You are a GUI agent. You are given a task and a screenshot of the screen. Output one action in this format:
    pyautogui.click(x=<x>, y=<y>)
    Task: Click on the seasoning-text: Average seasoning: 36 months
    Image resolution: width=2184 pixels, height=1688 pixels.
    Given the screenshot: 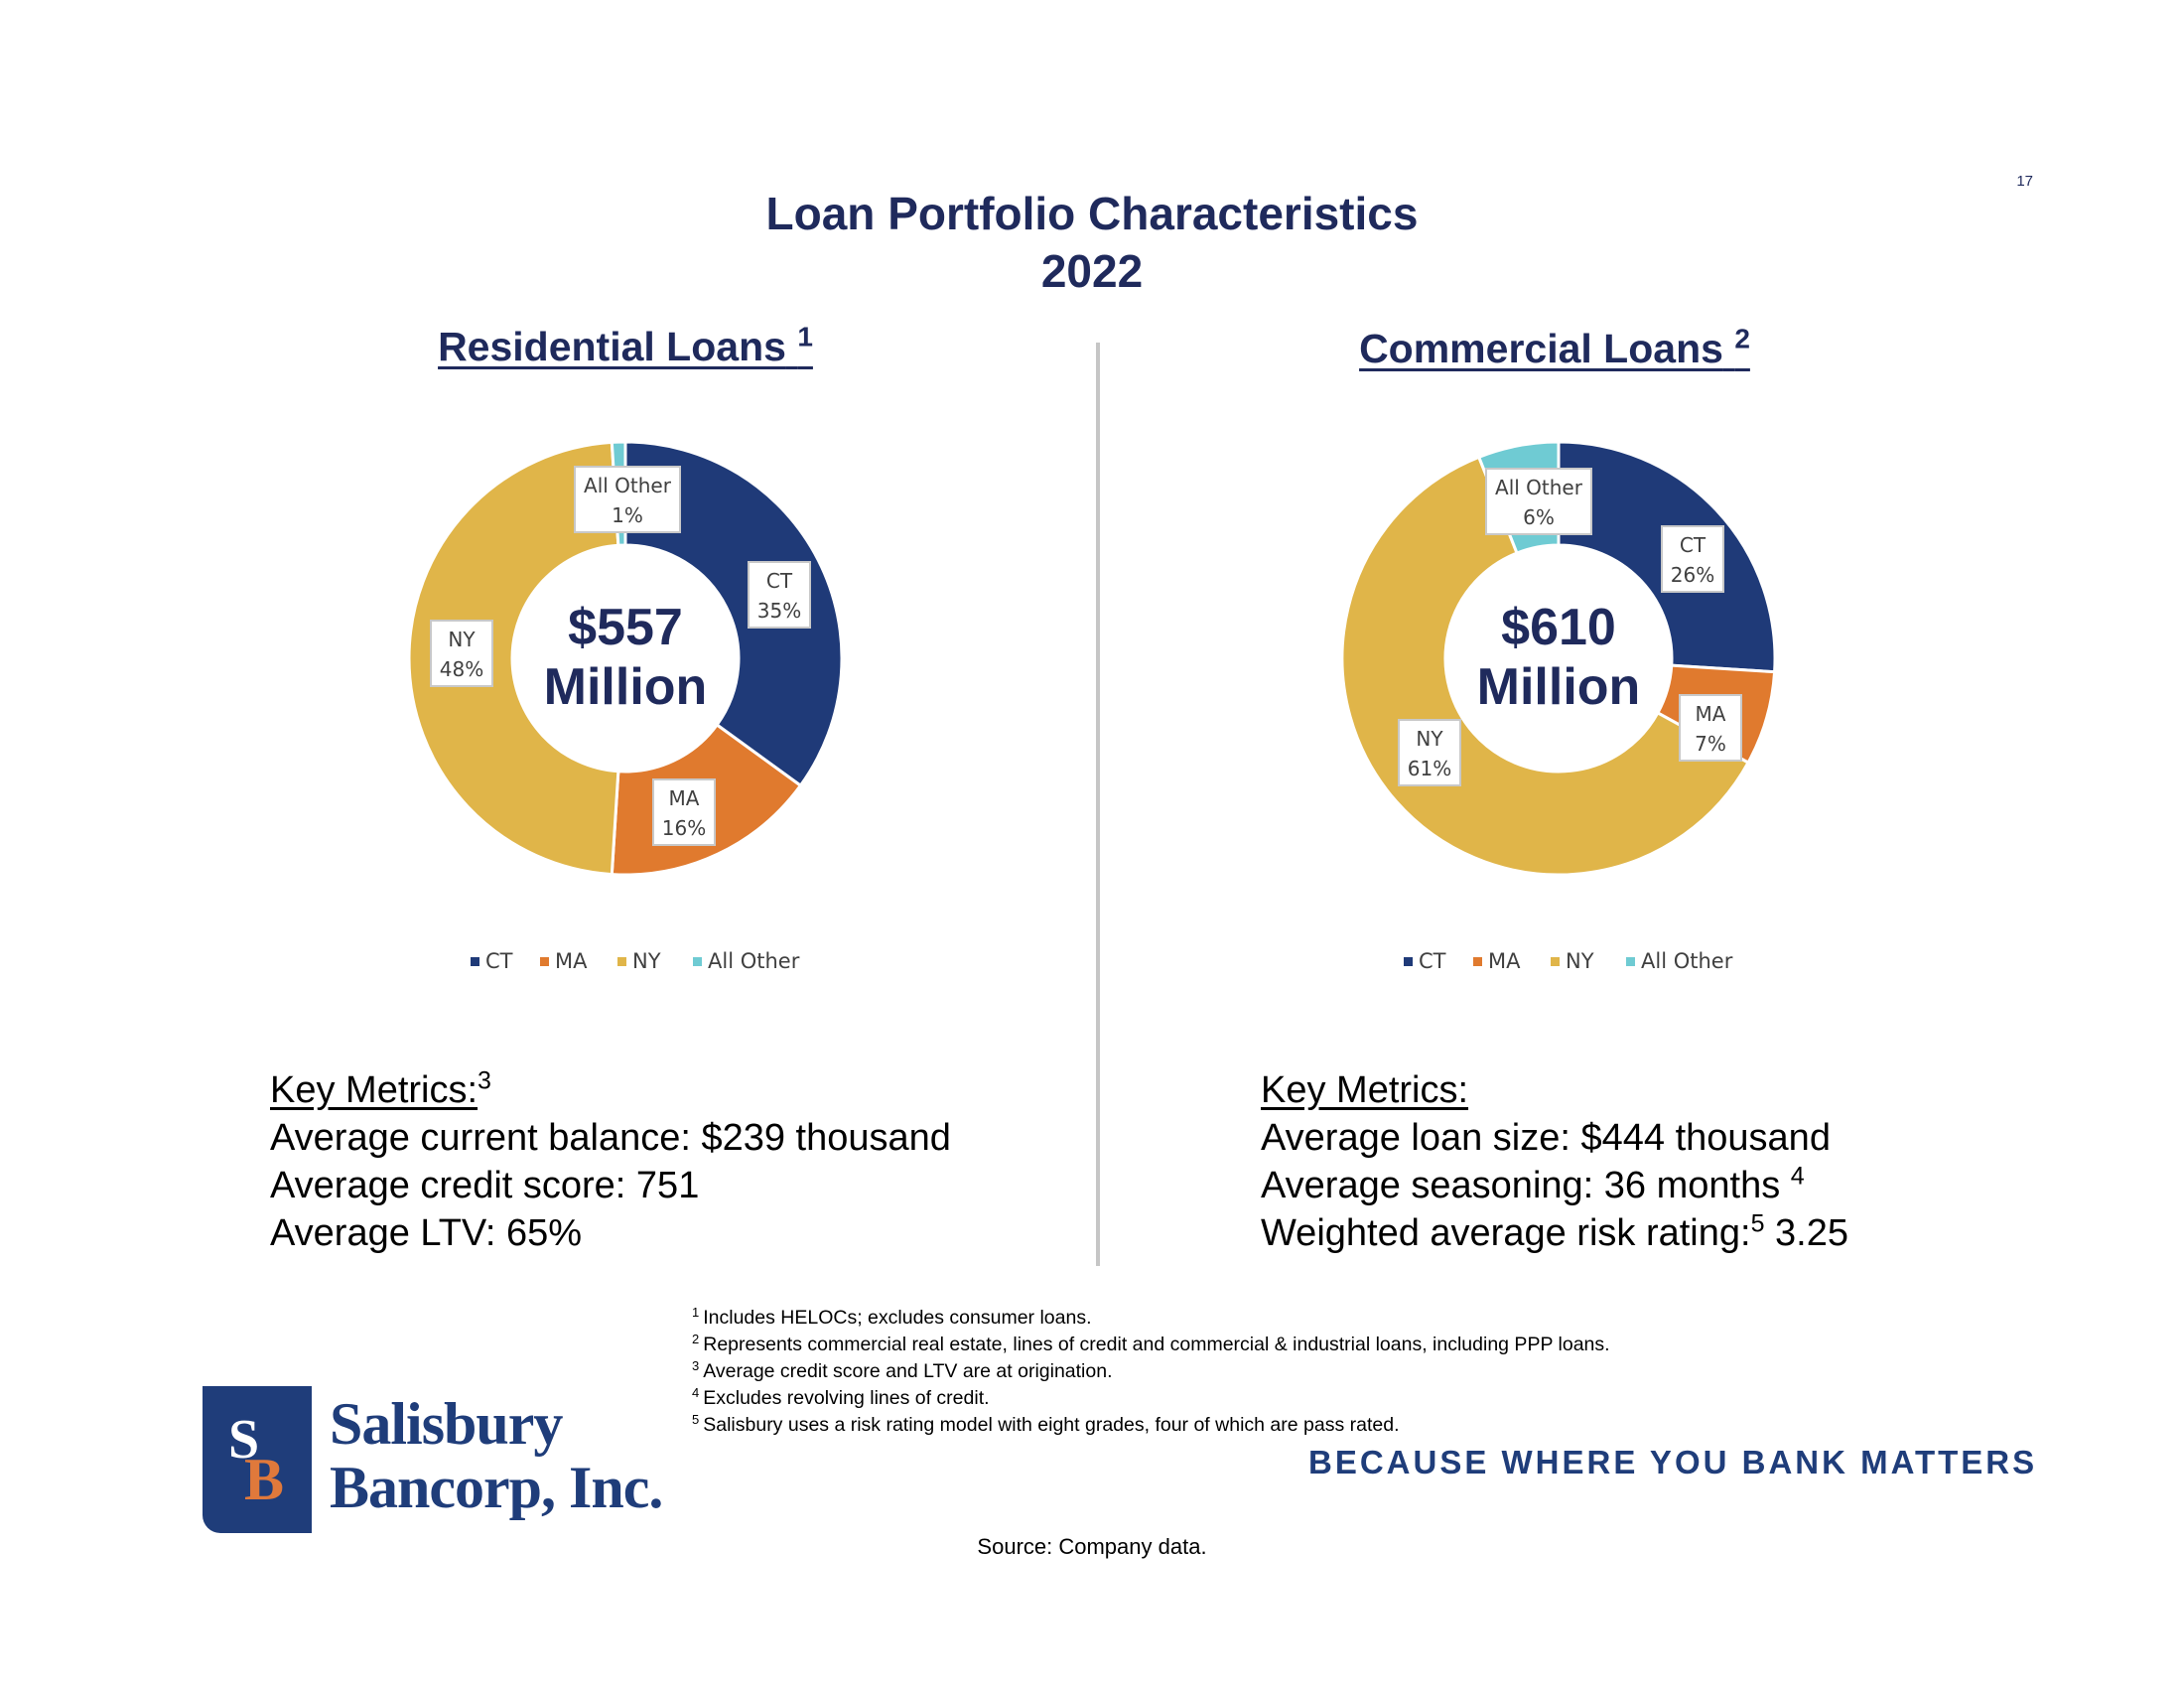 What is the action you would take?
    pyautogui.click(x=1521, y=1185)
    